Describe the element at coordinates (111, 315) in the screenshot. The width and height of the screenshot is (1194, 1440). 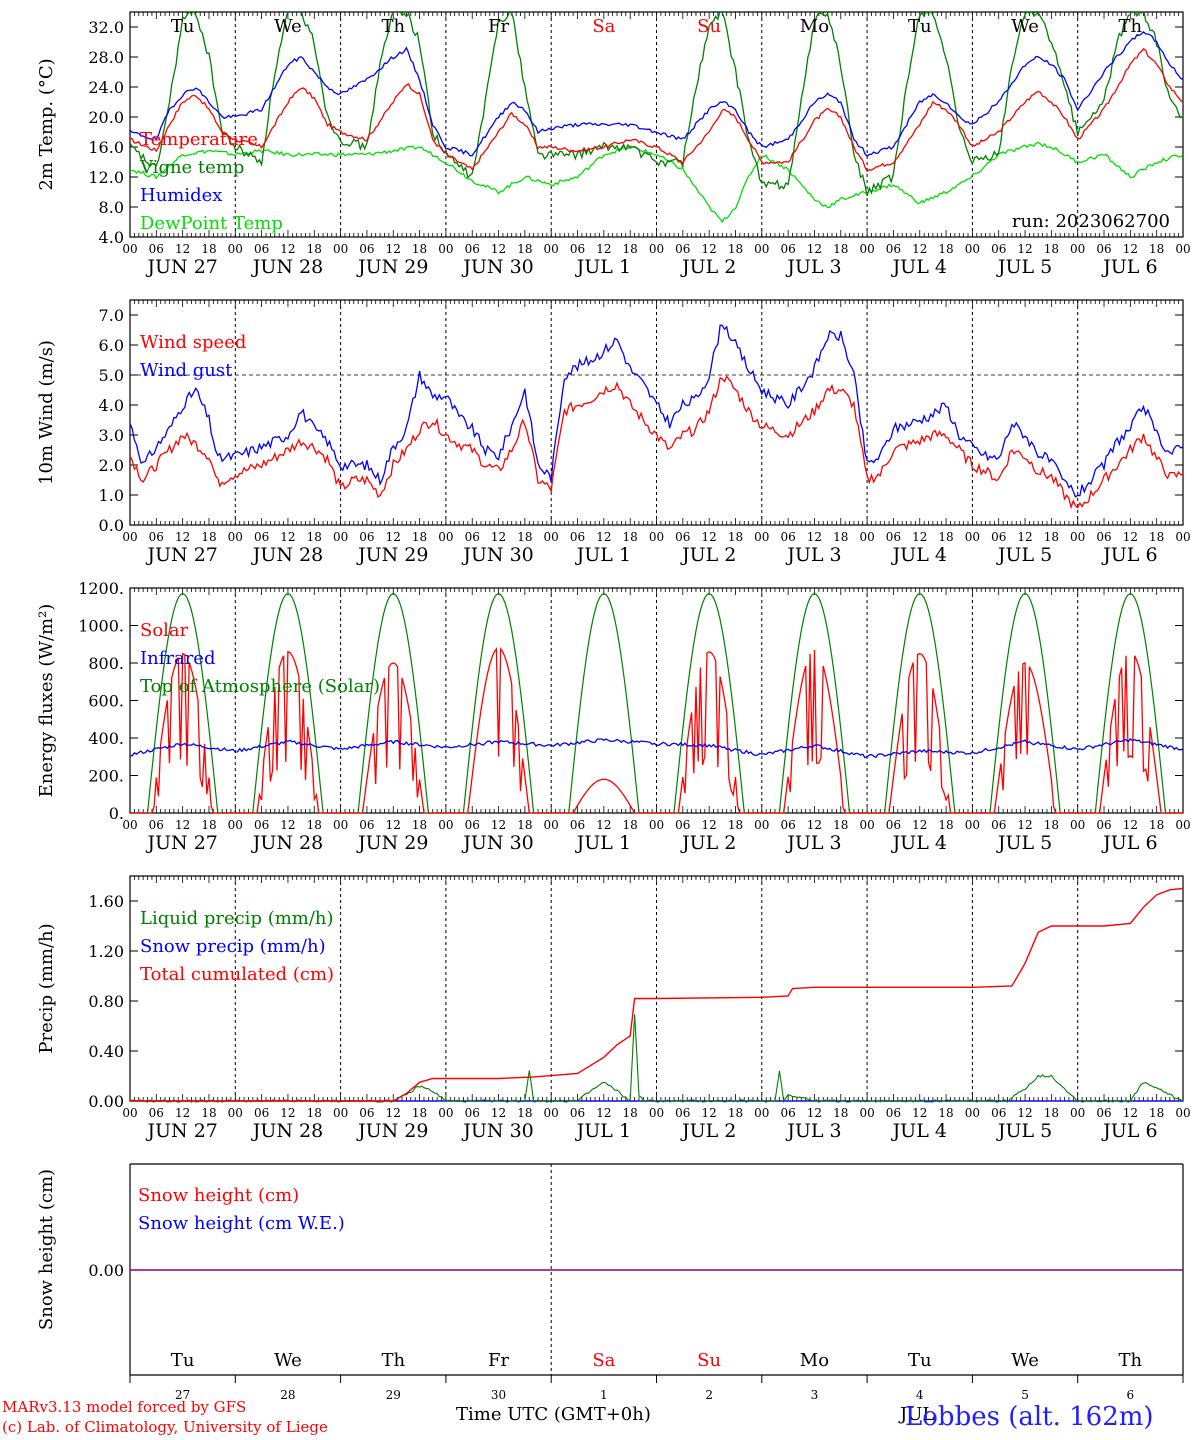
I see `y-tick-label: 7.0` at that location.